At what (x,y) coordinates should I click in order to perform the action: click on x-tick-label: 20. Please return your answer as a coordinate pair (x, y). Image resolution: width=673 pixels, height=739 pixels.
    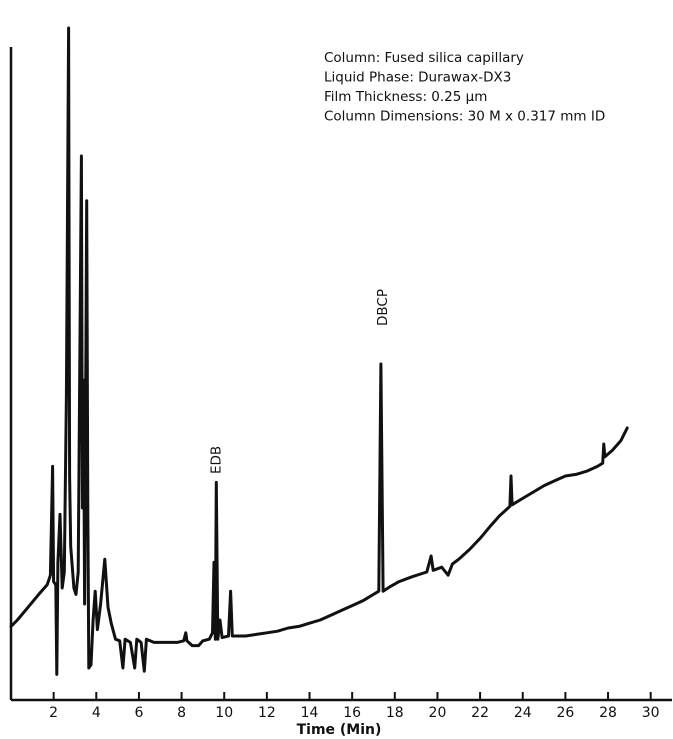
    Looking at the image, I should click on (438, 713).